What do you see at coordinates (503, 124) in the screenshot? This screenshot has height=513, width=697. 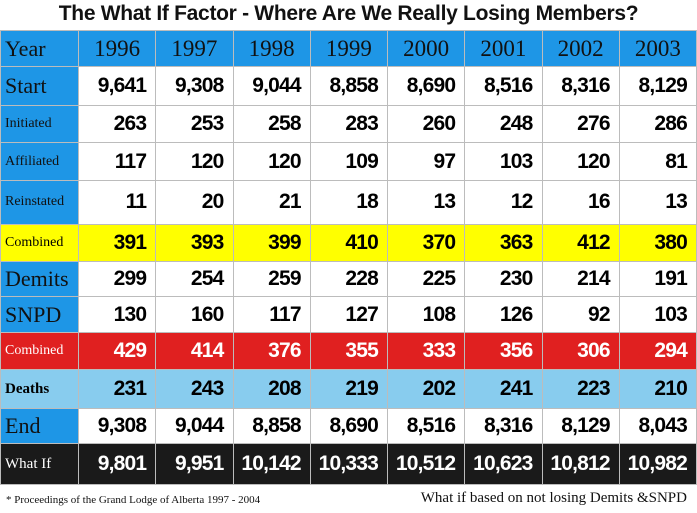 I see `value-cell: 248` at bounding box center [503, 124].